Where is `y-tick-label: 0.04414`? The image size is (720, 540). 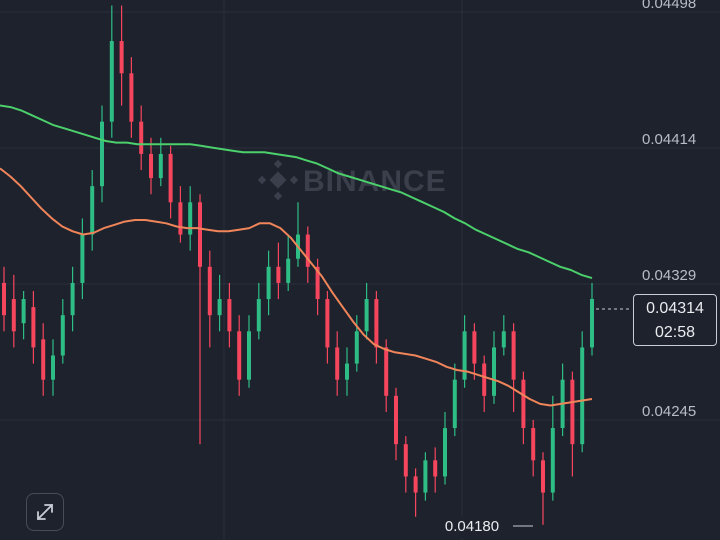
y-tick-label: 0.04414 is located at coordinates (669, 139).